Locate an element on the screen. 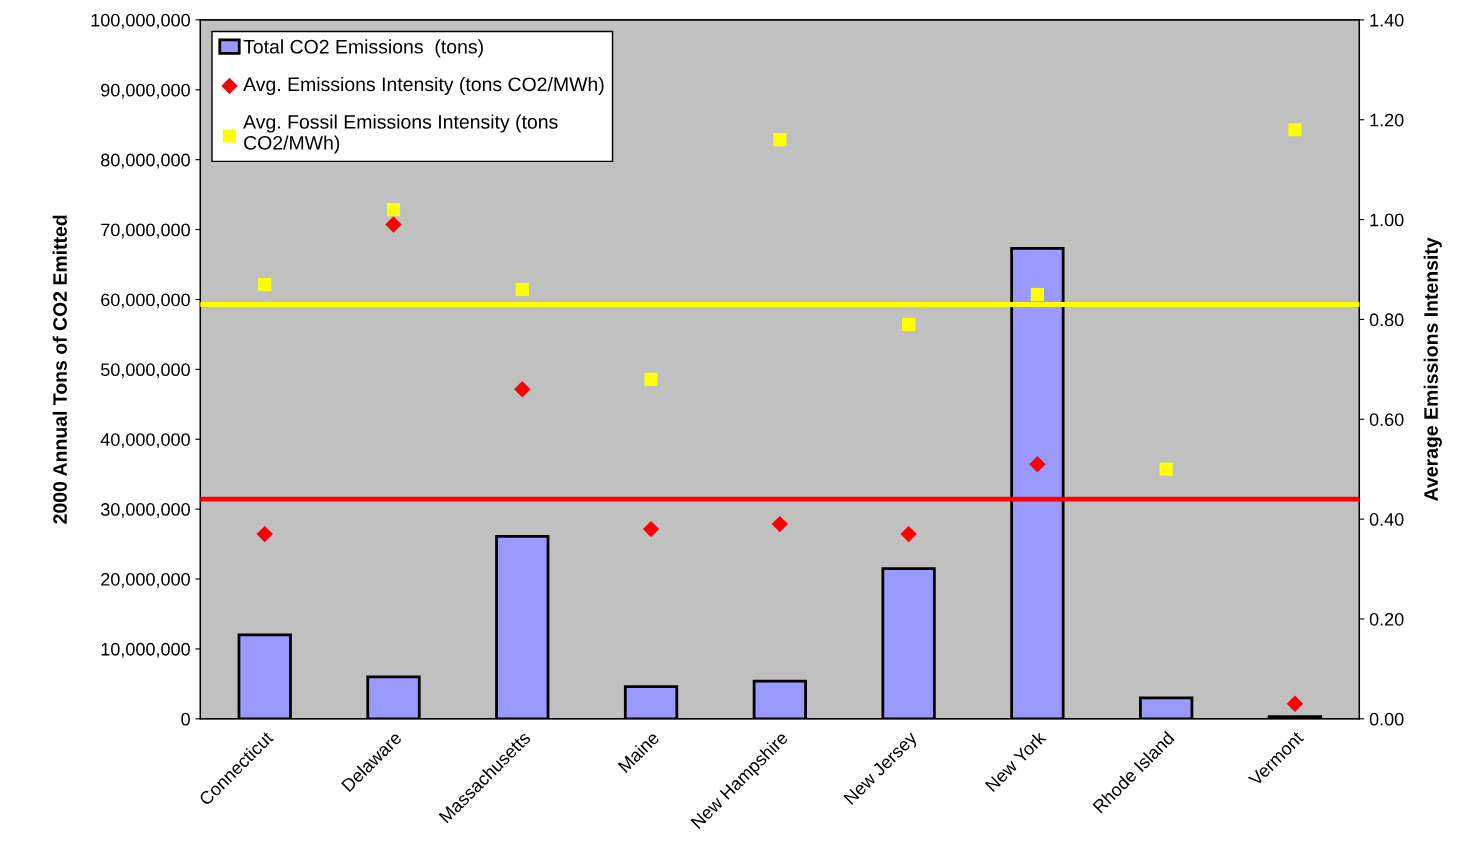 This screenshot has height=865, width=1484. y2-tick-label: 1.20 is located at coordinates (1387, 120).